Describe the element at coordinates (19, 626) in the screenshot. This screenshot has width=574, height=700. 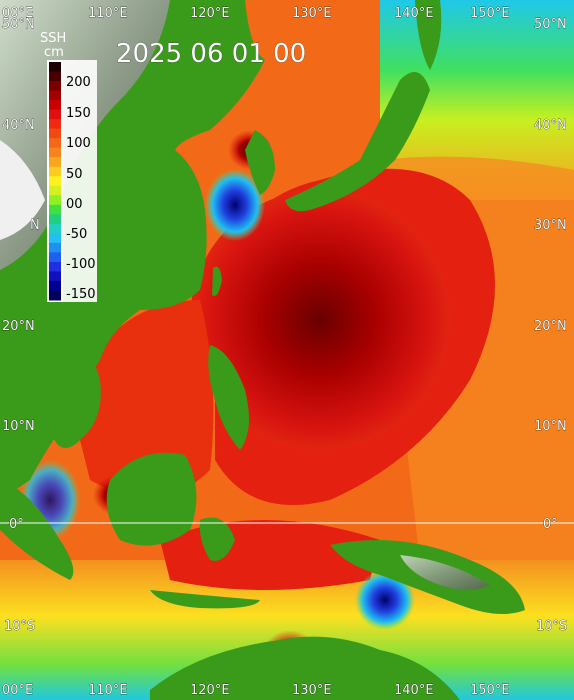
I see `lat-label-left: 10°S` at that location.